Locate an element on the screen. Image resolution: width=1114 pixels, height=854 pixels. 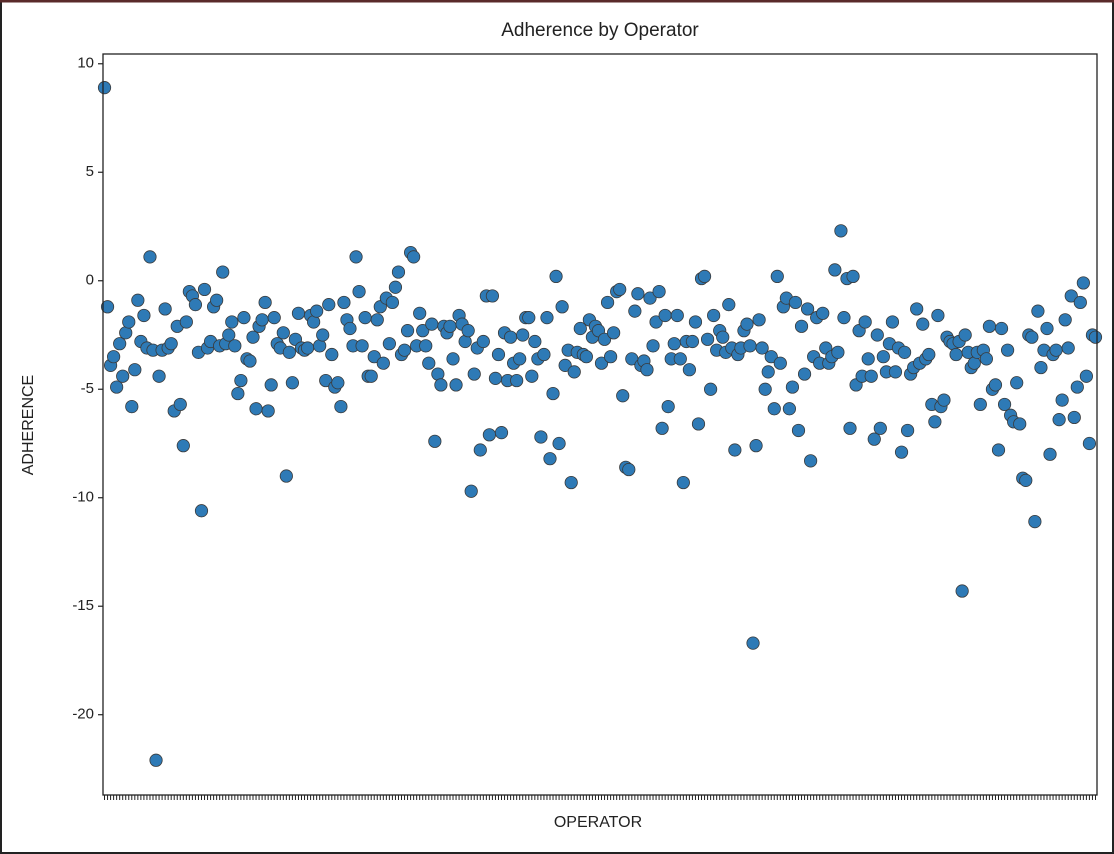
y-axis-label: ADHERENCE is located at coordinates (28, 425).